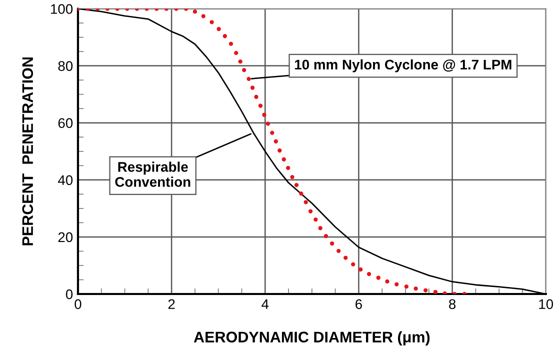 The image size is (557, 350). I want to click on x-axis-title: AERODYNAMIC DIAMETER (μm), so click(312, 338).